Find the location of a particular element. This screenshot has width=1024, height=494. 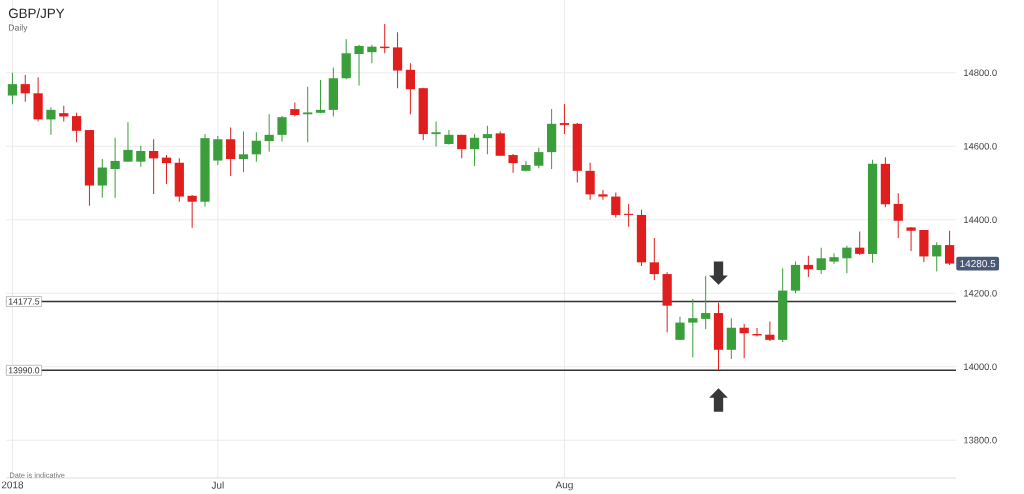

x-tick-label: 2018 is located at coordinates (12, 485).